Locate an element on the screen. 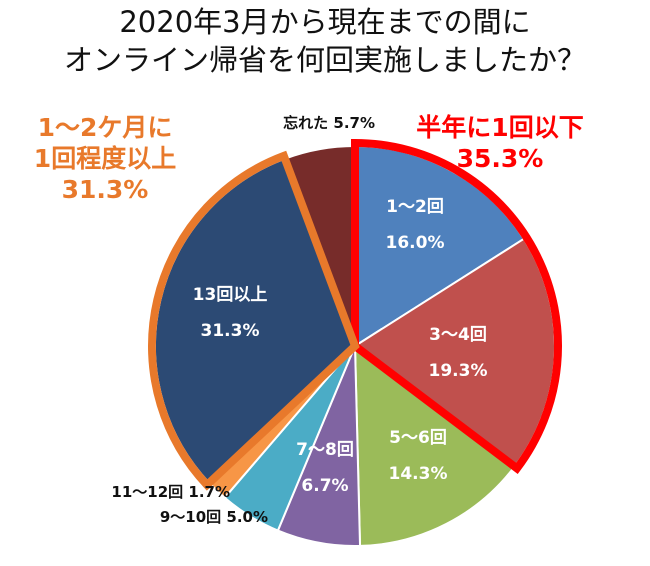 This screenshot has height=566, width=650. slice-value-label: 19.3% is located at coordinates (458, 371).